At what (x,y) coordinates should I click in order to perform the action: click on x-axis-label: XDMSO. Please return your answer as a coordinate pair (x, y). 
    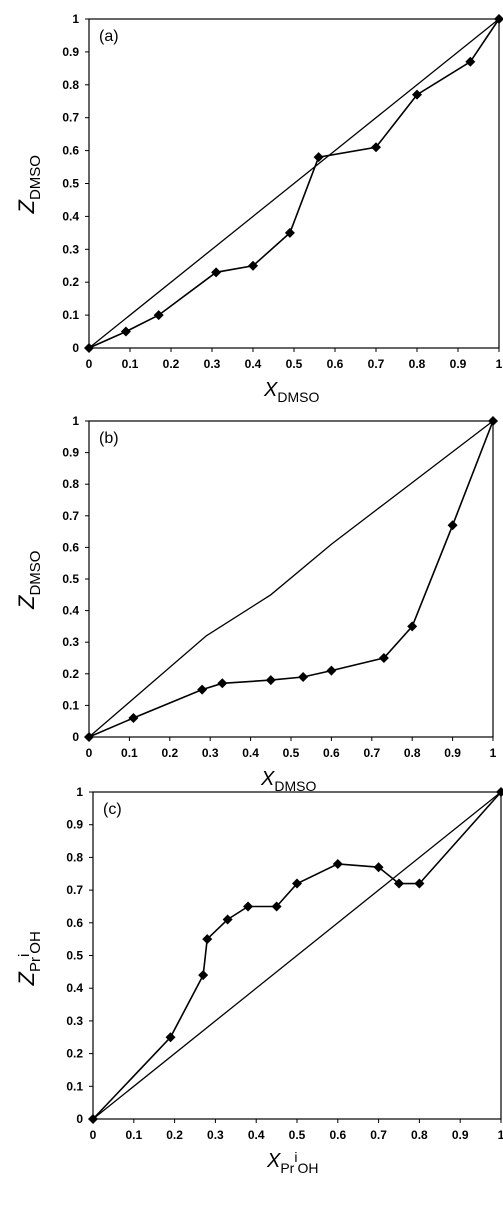
    Looking at the image, I should click on (291, 392).